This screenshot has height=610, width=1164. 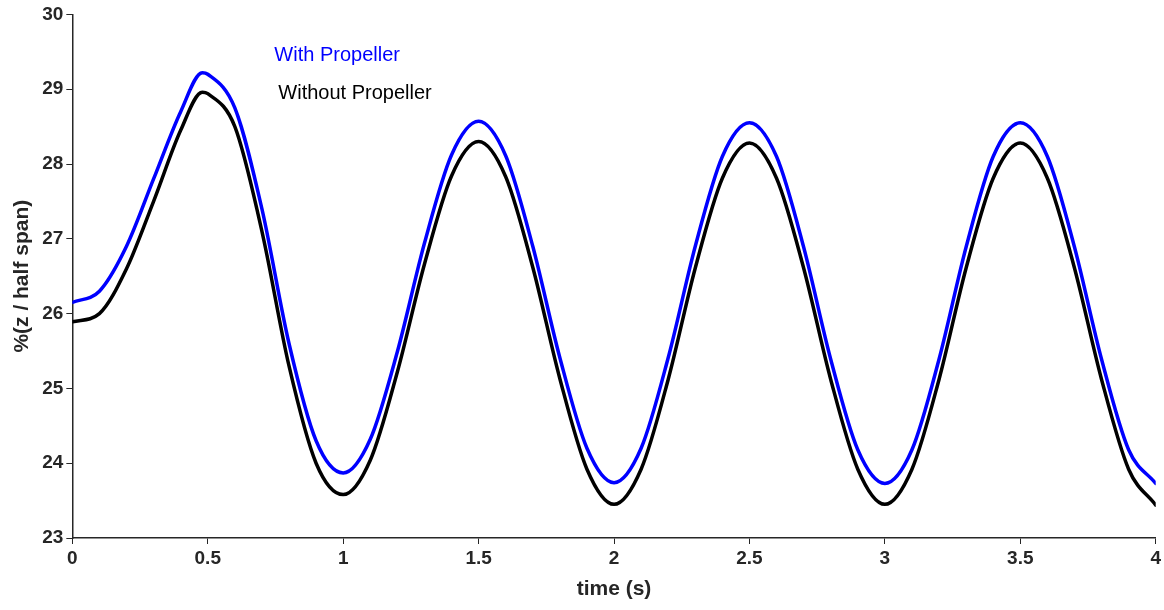 I want to click on x-tick-label: 0, so click(x=72, y=557).